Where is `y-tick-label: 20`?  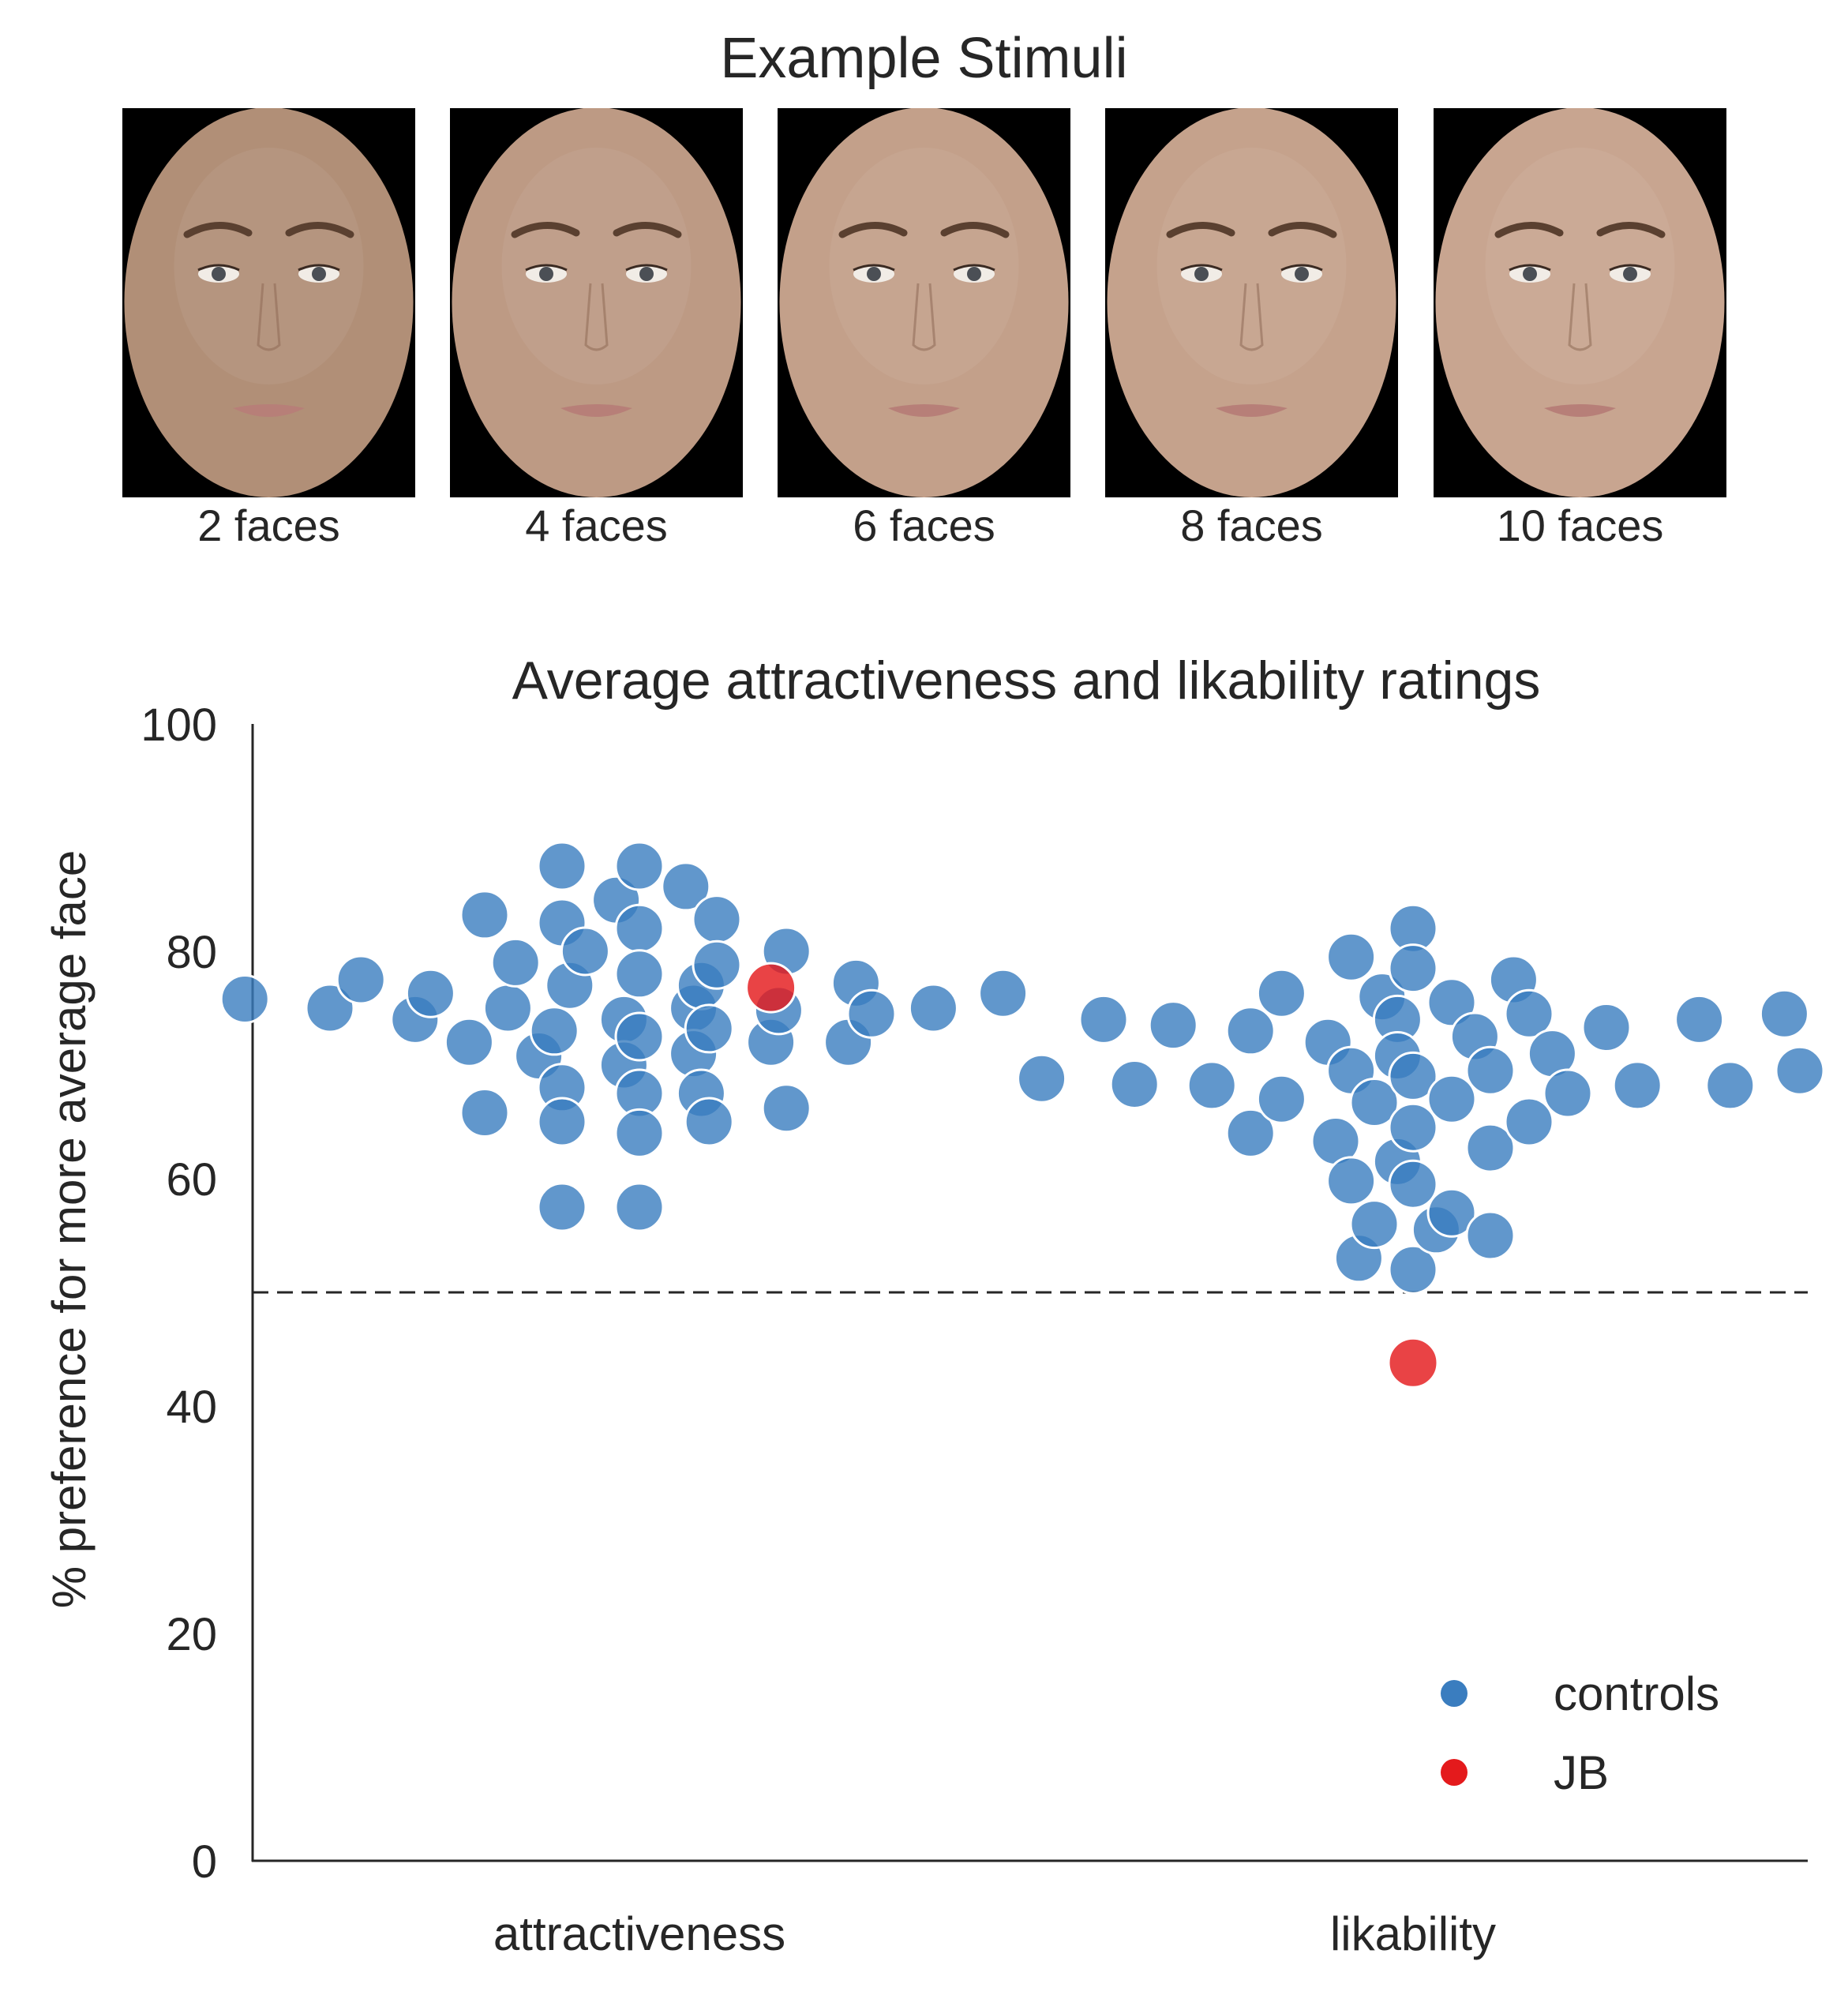 y-tick-label: 20 is located at coordinates (191, 1635).